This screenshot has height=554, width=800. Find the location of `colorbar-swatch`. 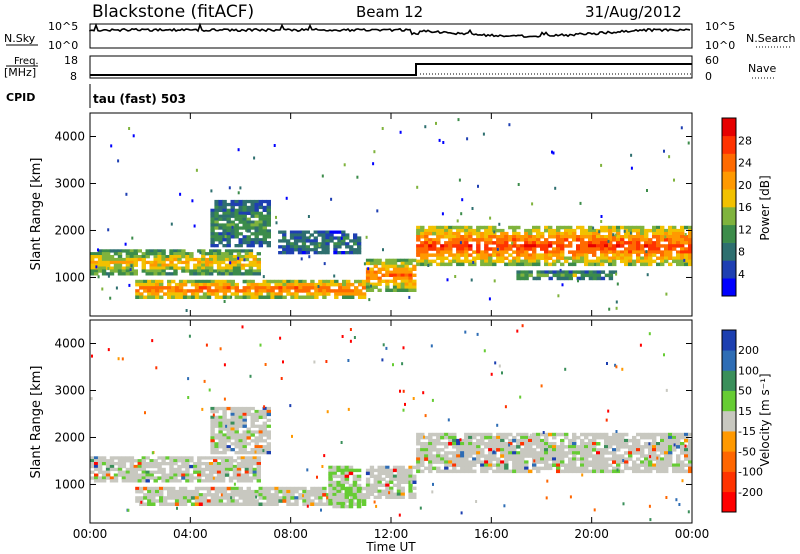

colorbar-swatch is located at coordinates (729, 287).